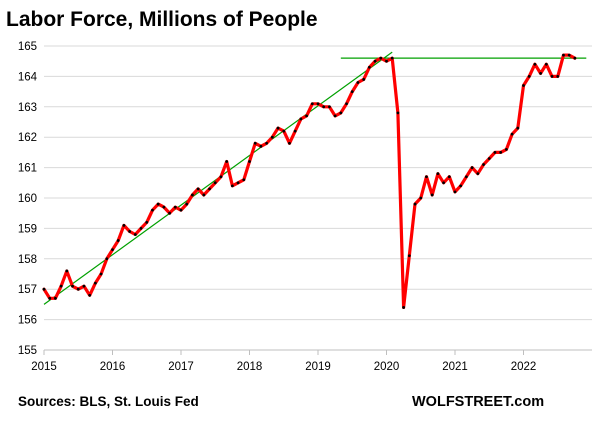  What do you see at coordinates (108, 401) in the screenshot?
I see `source-note: Sources: BLS, St. Louis Fed` at bounding box center [108, 401].